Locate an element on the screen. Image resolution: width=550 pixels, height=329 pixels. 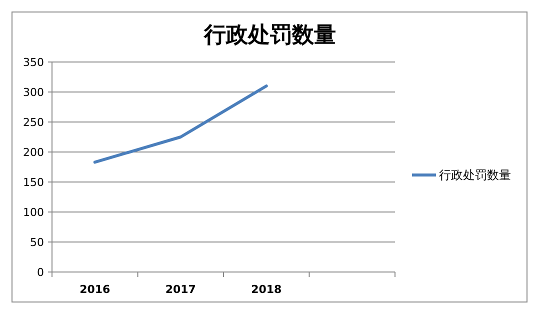
x-tick-label: 2016 is located at coordinates (95, 289).